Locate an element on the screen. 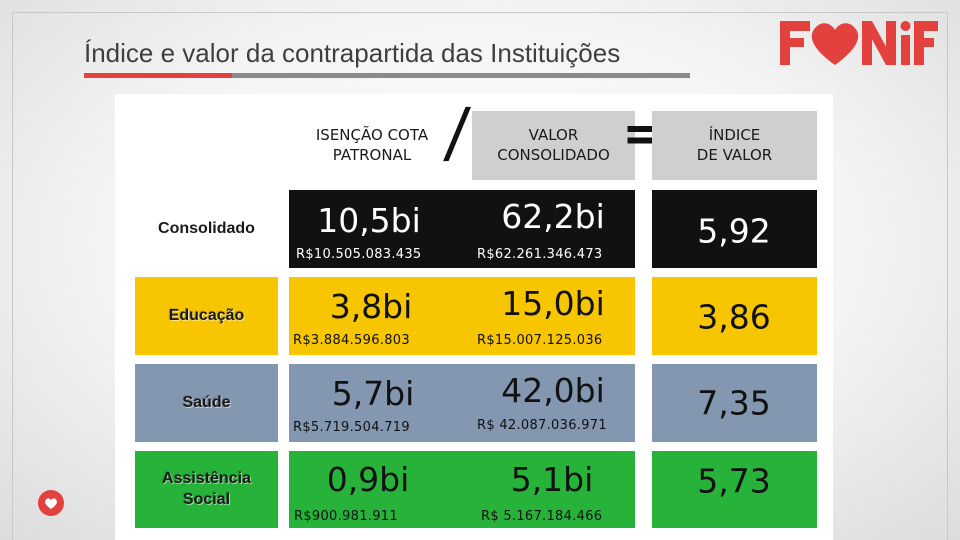 This screenshot has height=540, width=960. fonif-logo-mark is located at coordinates (859, 43).